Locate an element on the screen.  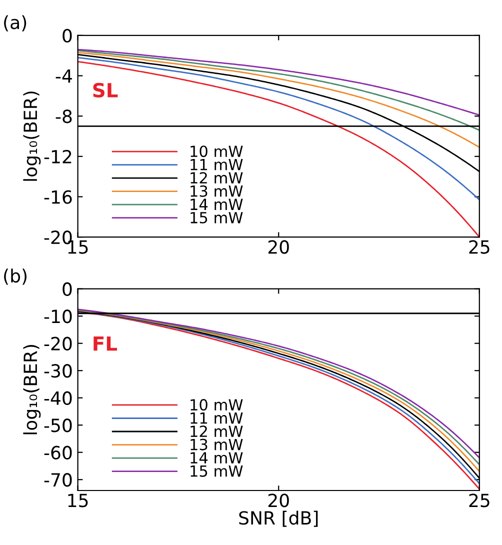
y-tick-label: -50 is located at coordinates (58, 425).